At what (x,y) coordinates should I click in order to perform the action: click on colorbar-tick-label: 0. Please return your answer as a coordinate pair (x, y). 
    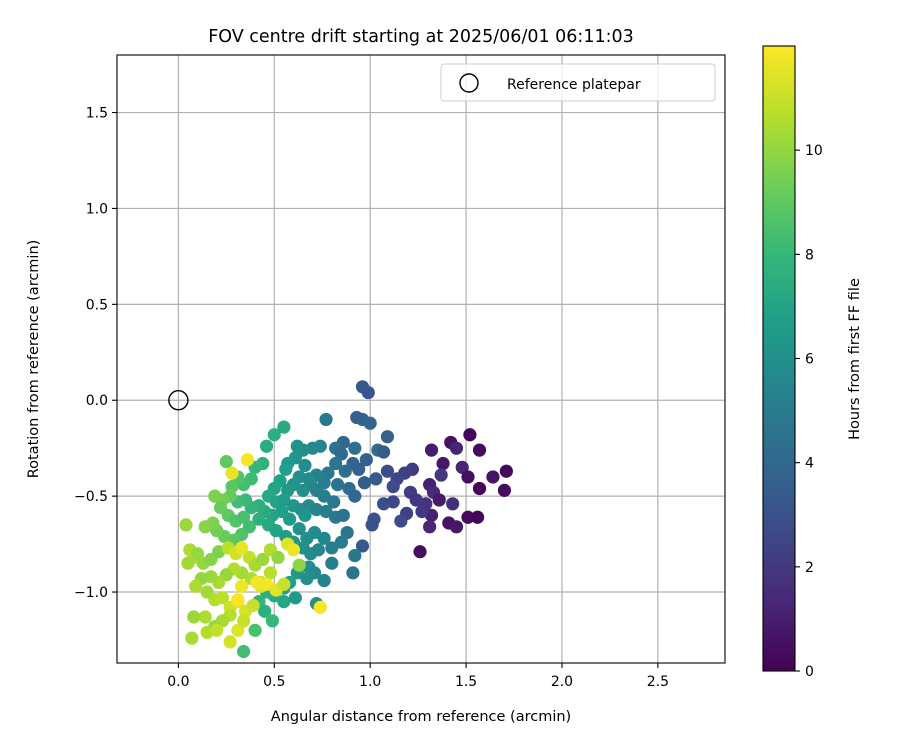
    Looking at the image, I should click on (809, 672).